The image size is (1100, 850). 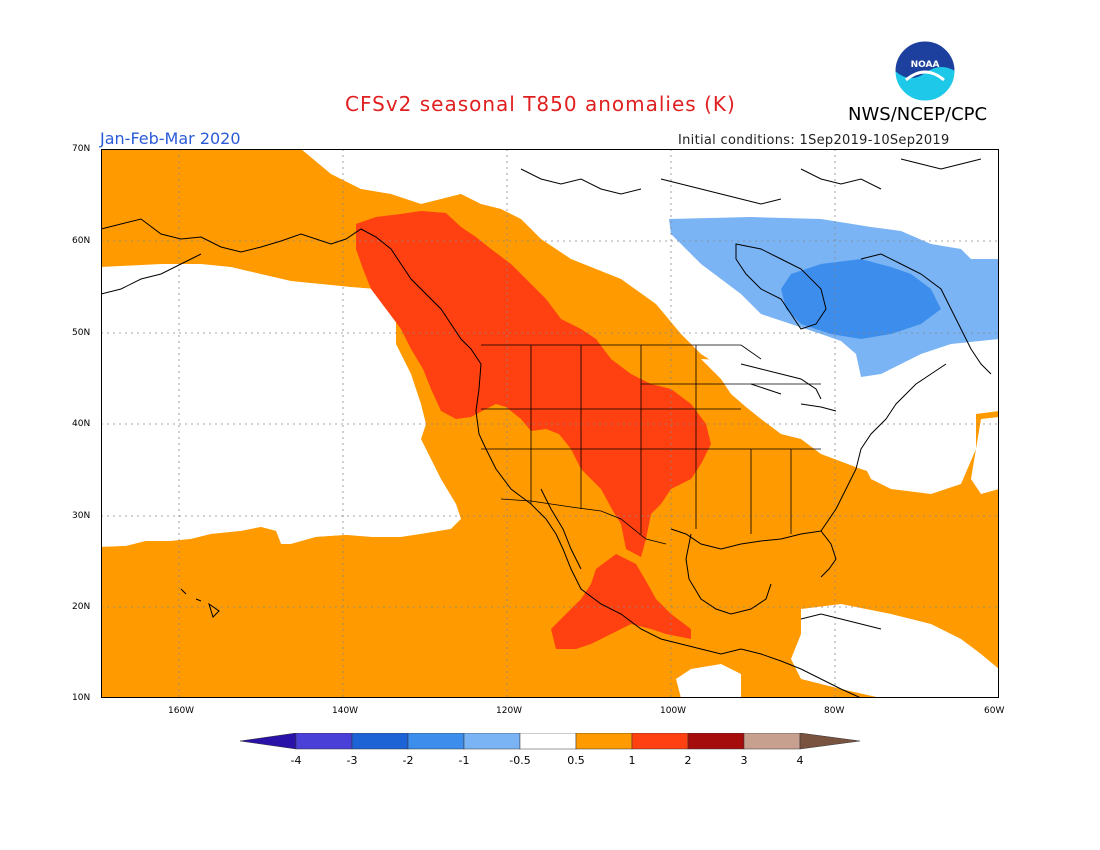 What do you see at coordinates (800, 760) in the screenshot?
I see `colorbar-label-4: 4` at bounding box center [800, 760].